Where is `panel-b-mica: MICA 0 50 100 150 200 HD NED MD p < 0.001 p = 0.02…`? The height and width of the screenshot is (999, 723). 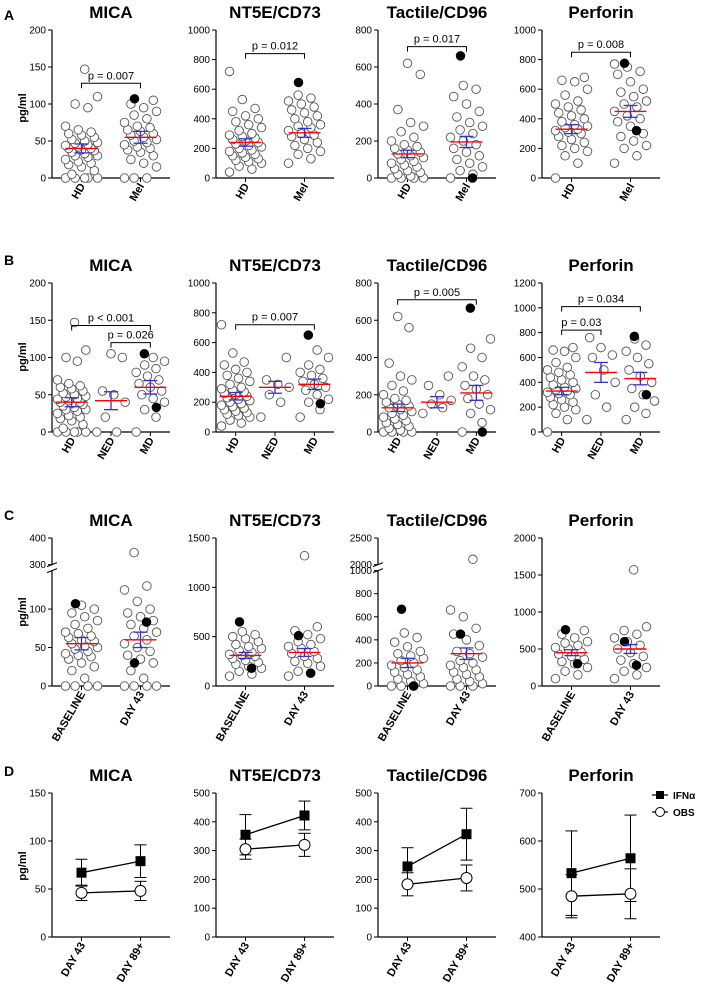
panel-b-mica: MICA 0 50 100 150 200 HD NED MD p < 0.001 p = 0.02… is located at coordinates (99, 359).